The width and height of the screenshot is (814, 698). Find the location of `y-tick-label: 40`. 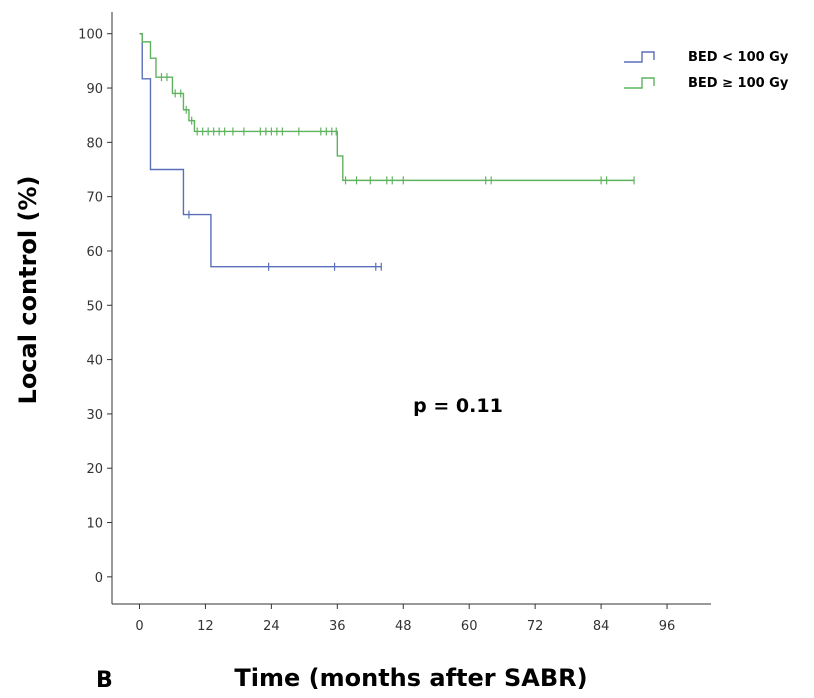

y-tick-label: 40 is located at coordinates (94, 361).